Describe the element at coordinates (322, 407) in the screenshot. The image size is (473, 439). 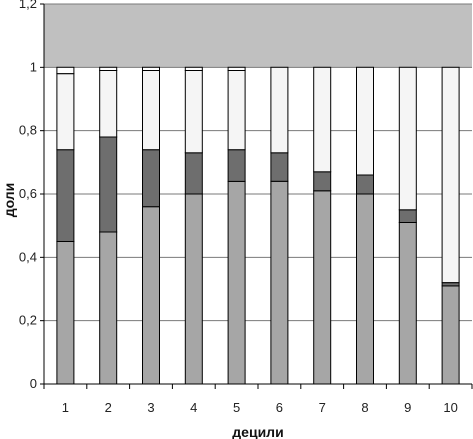
I see `x-tick-label: 7` at that location.